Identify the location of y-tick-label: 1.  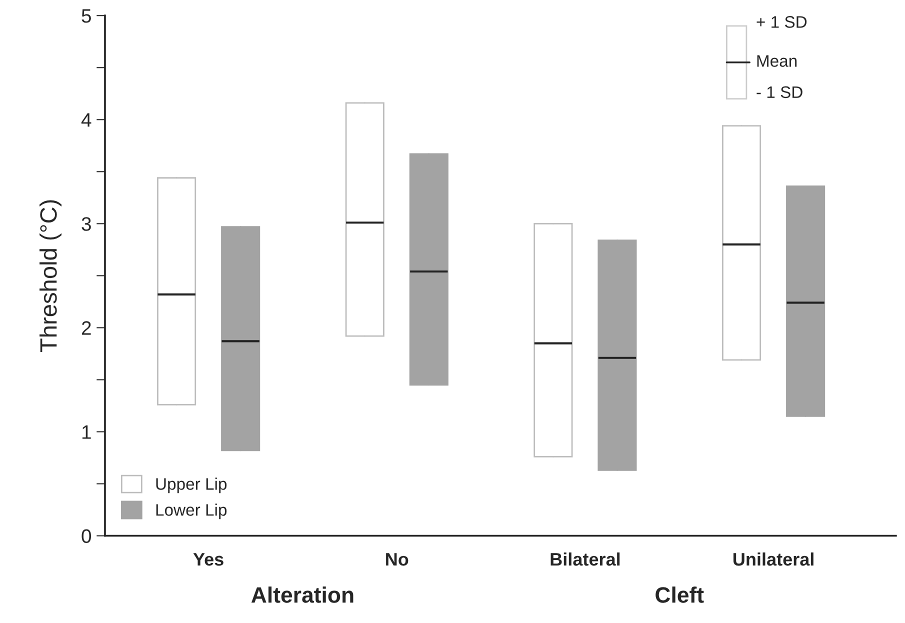
(86, 432).